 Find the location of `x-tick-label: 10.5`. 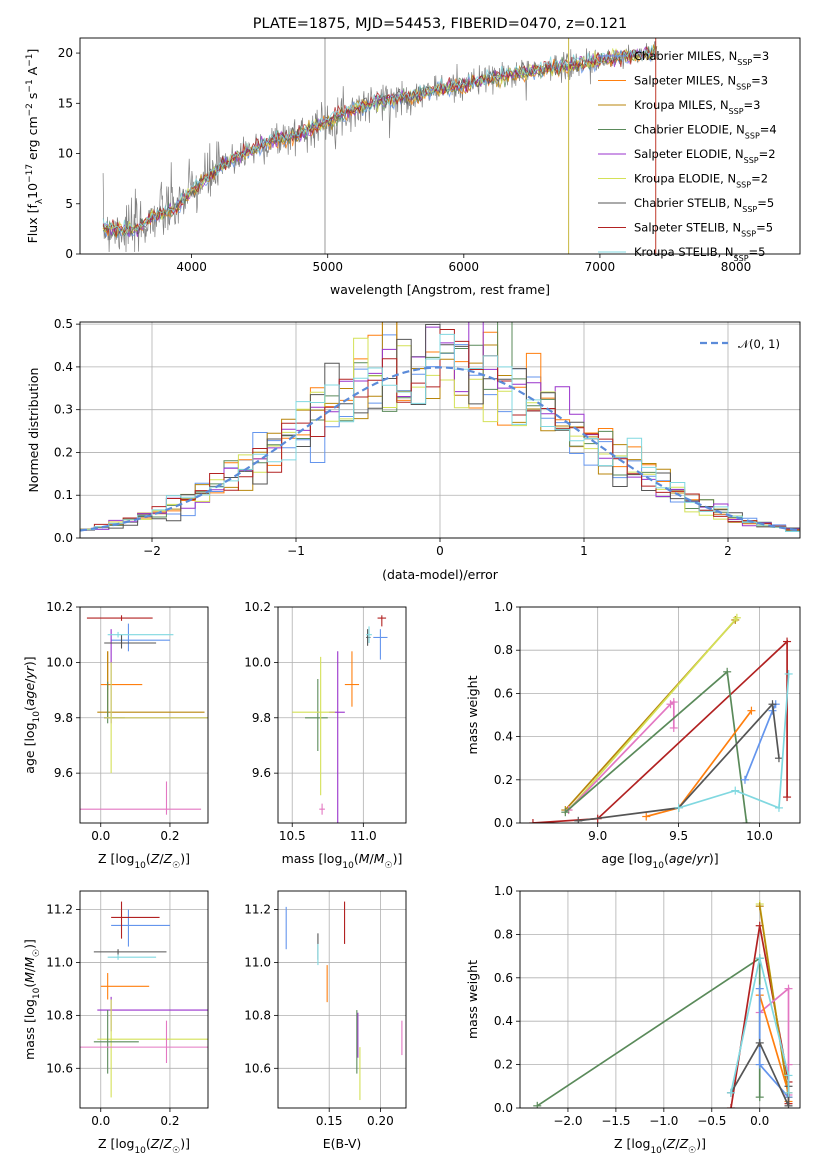

x-tick-label: 10.5 is located at coordinates (292, 836).